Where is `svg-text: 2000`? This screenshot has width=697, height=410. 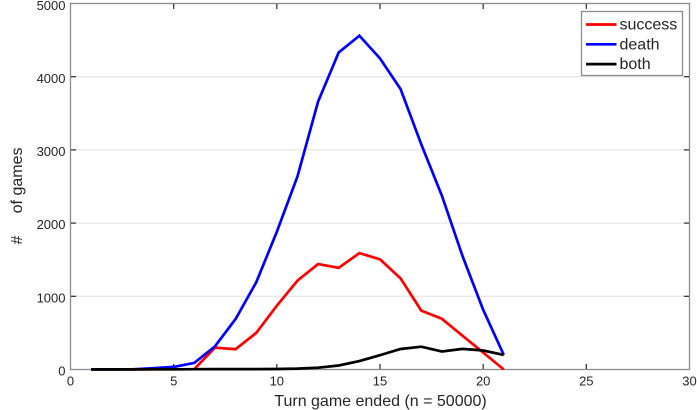
svg-text: 2000 is located at coordinates (51, 224).